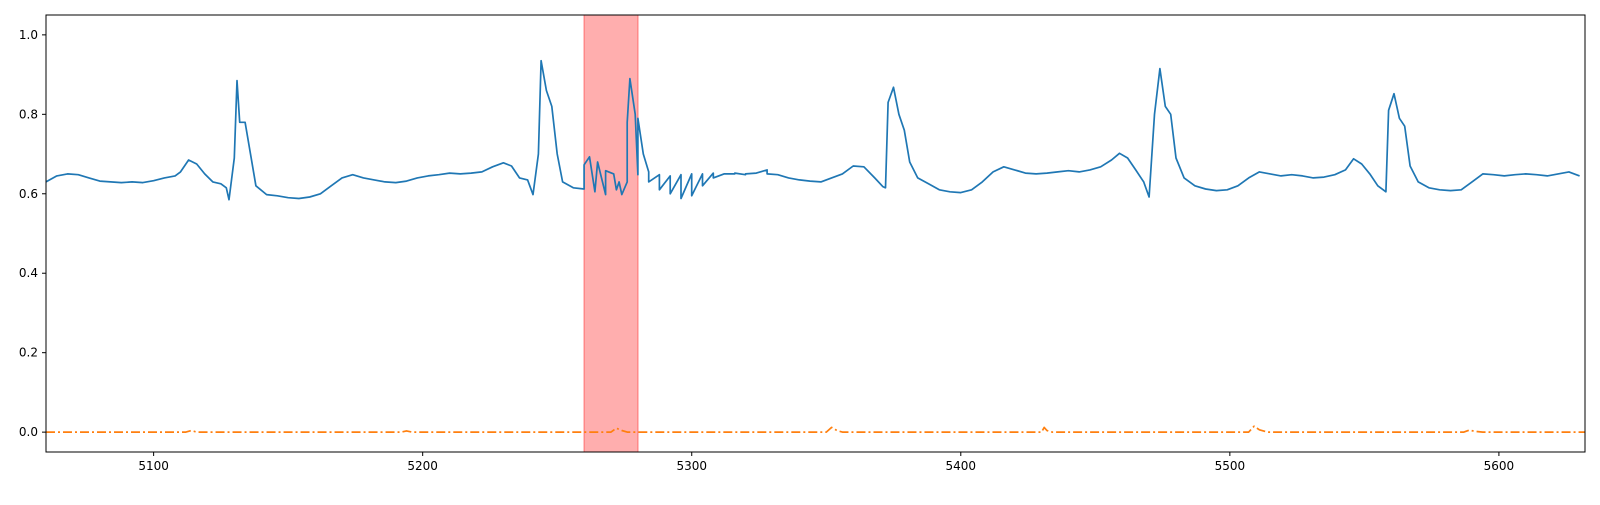  What do you see at coordinates (1230, 466) in the screenshot?
I see `x-tick-label: 5500` at bounding box center [1230, 466].